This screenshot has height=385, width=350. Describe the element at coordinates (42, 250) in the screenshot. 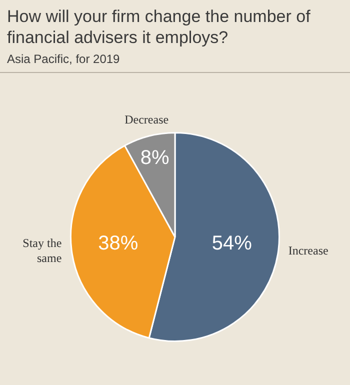

I see `slice-label: Stay the same` at that location.